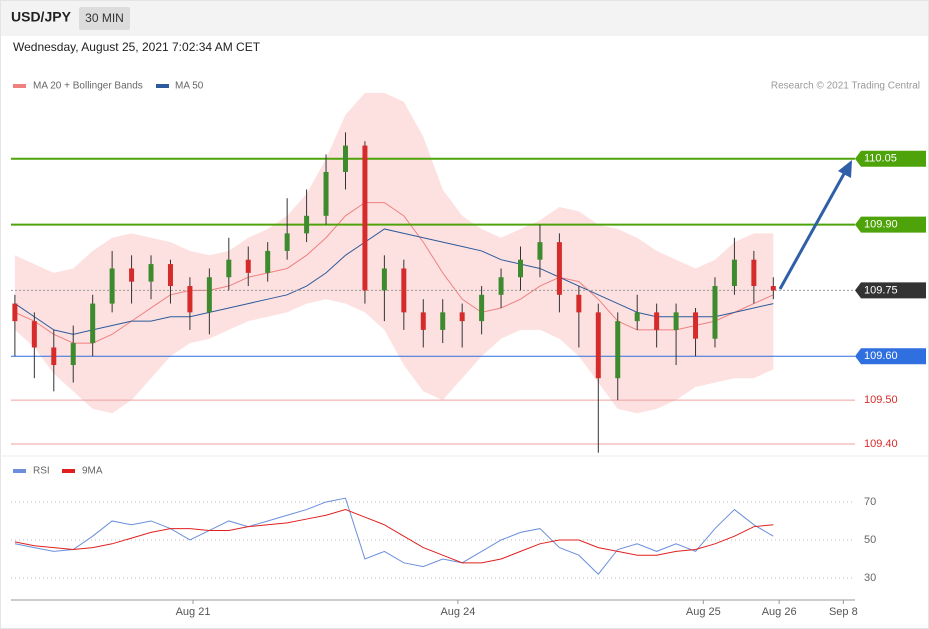 The width and height of the screenshot is (929, 629). What do you see at coordinates (881, 224) in the screenshot?
I see `level-label: 109.90` at bounding box center [881, 224].